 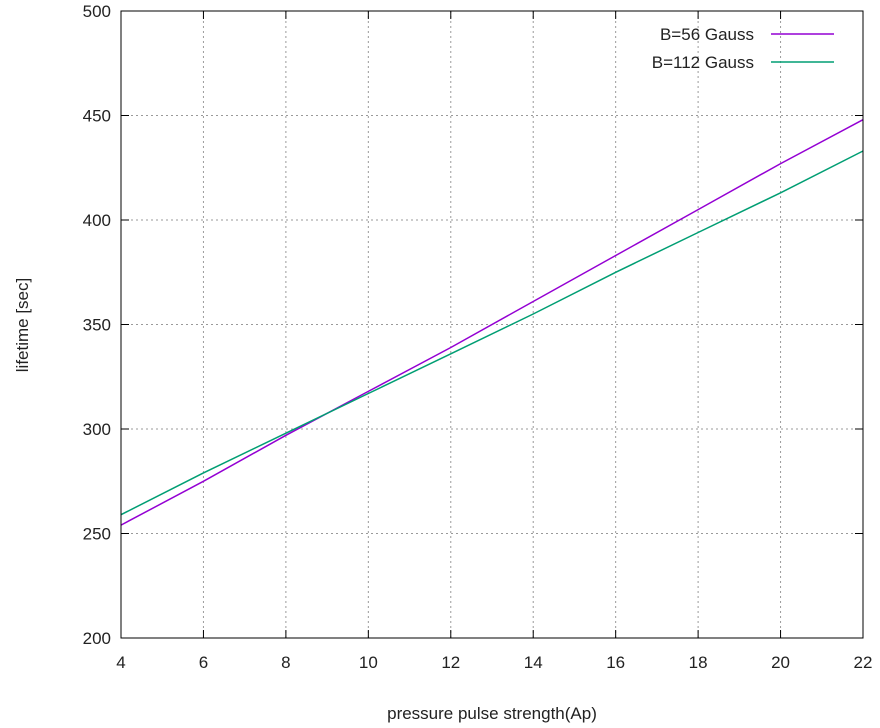 What do you see at coordinates (97, 638) in the screenshot?
I see `y-tick-label: 200` at bounding box center [97, 638].